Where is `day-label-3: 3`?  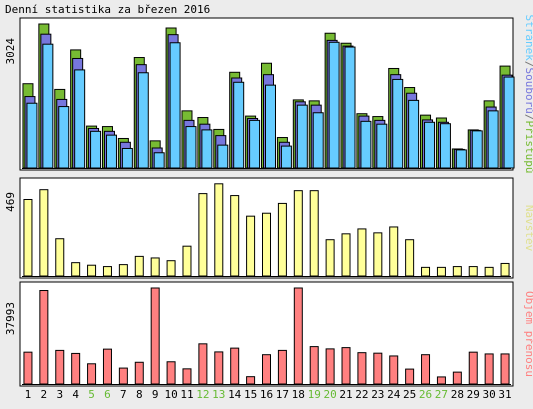
day-label-3: 3 is located at coordinates (59, 394).